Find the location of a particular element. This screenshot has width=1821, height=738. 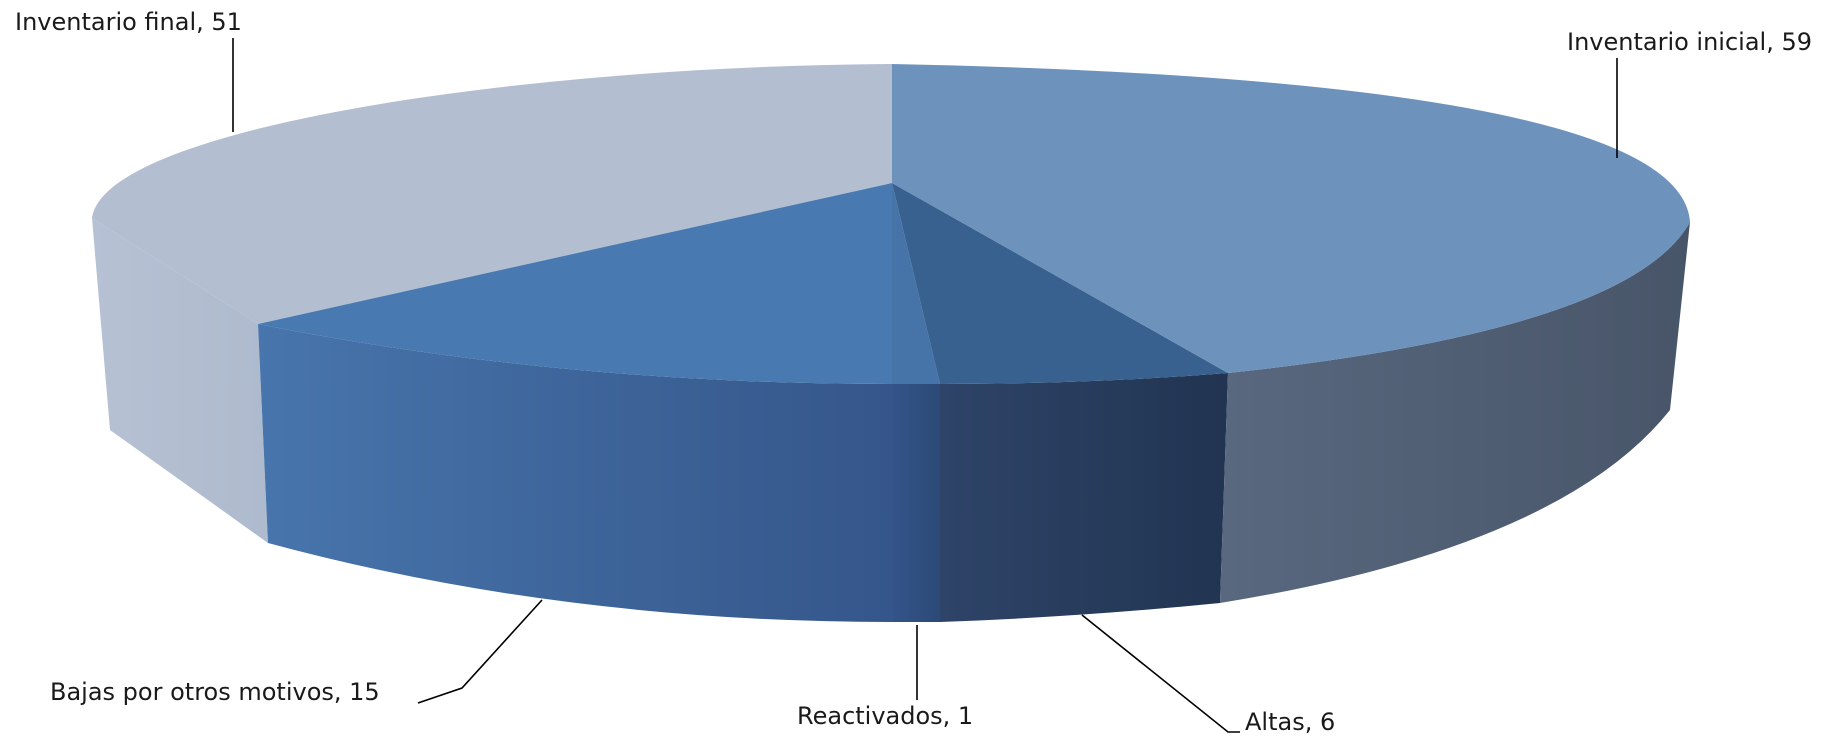

slice-top-bajas is located at coordinates (575, 283).